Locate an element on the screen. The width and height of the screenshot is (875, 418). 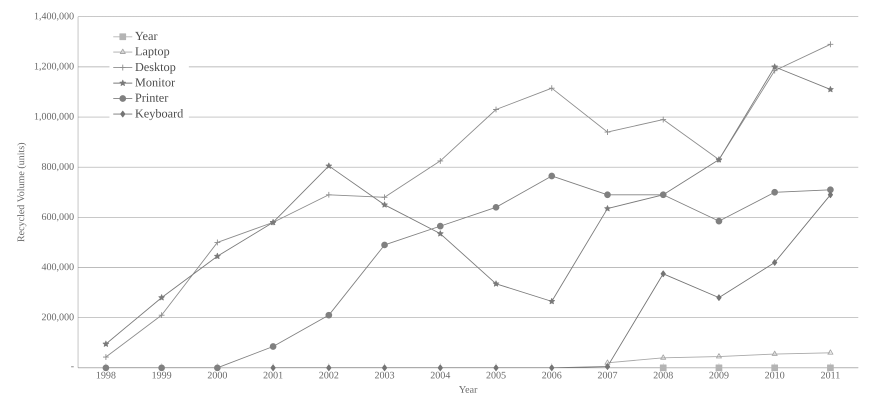
x-tick-label: 2009 is located at coordinates (719, 375).